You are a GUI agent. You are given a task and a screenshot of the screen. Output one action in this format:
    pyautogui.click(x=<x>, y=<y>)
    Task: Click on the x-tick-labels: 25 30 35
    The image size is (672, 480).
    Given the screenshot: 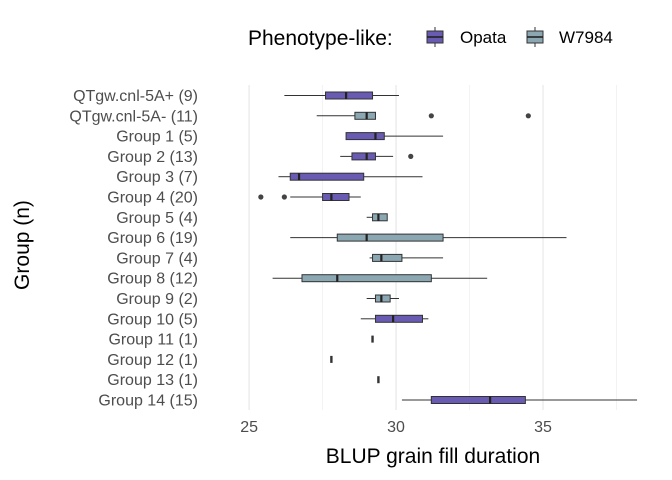 What is the action you would take?
    pyautogui.click(x=396, y=427)
    